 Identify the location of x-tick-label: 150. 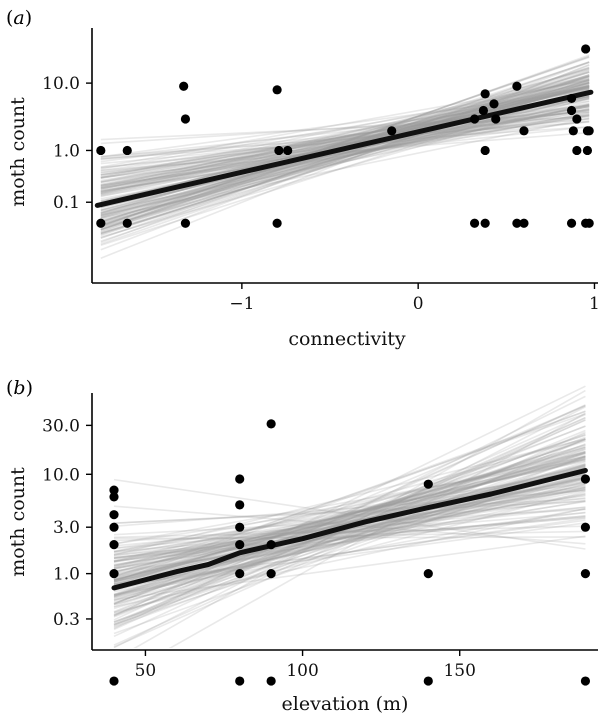
(459, 671).